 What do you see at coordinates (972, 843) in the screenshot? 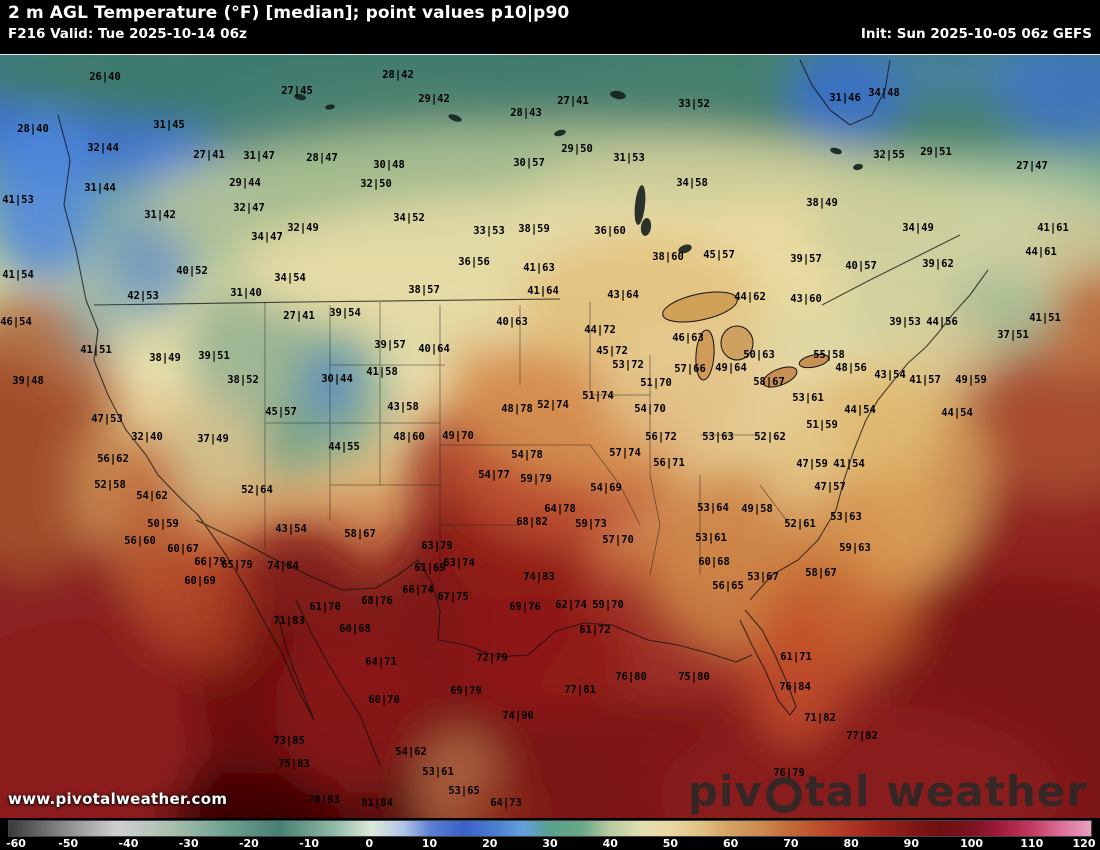
I see `colorbar-tick-label: 100` at bounding box center [972, 843].